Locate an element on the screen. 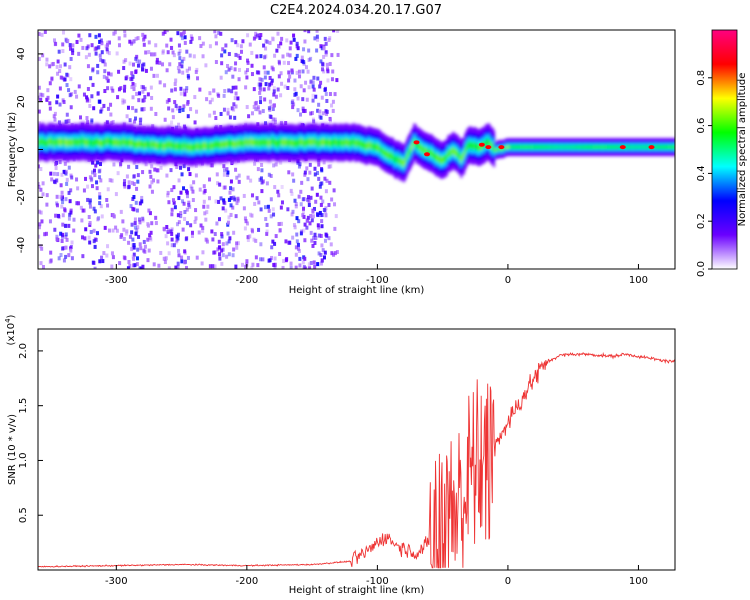 This screenshot has width=750, height=600. x-tick-label: 100 is located at coordinates (638, 581).